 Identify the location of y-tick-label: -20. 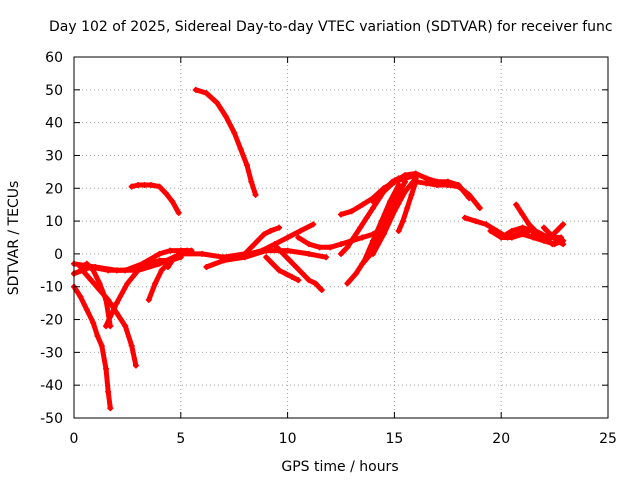
(51, 321).